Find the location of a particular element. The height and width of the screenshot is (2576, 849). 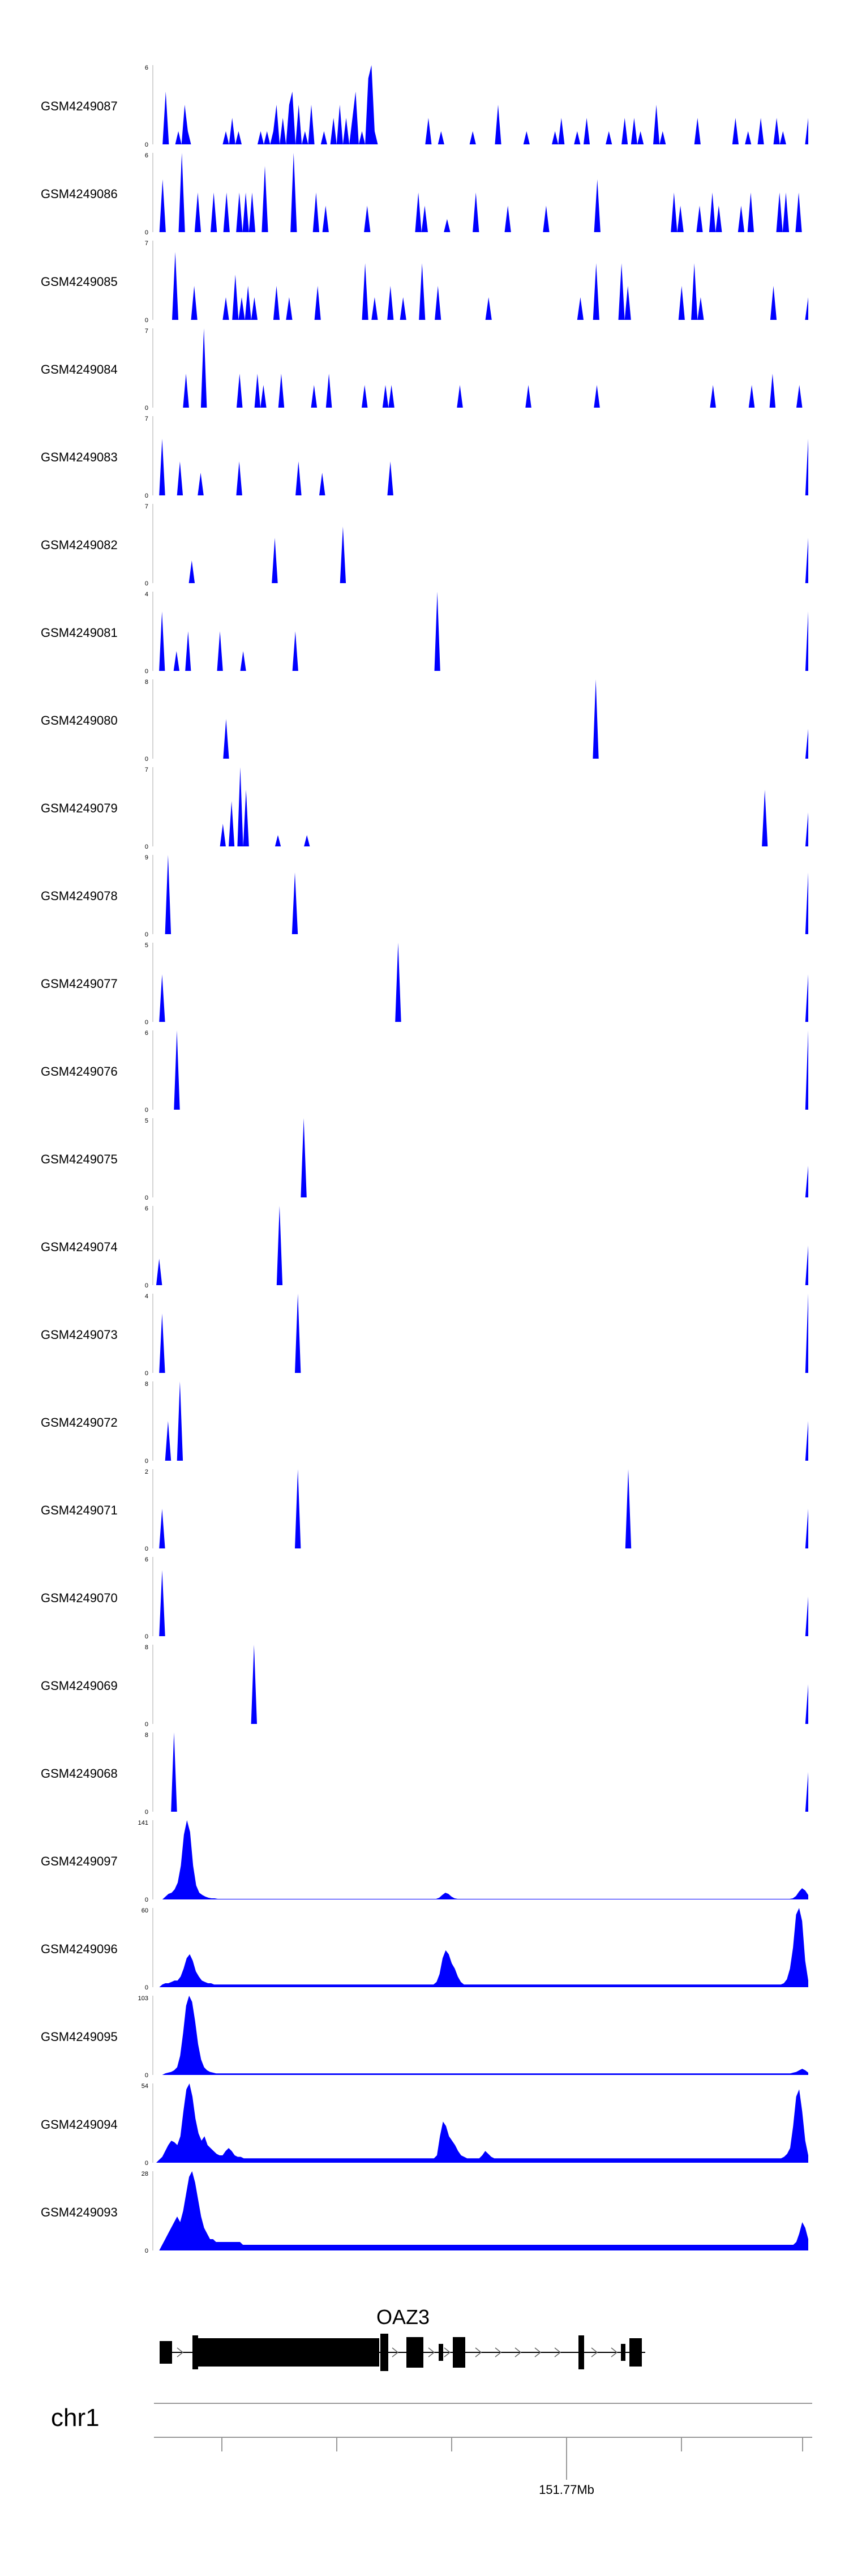

gene-model: OAZ3 is located at coordinates (402, 2338).